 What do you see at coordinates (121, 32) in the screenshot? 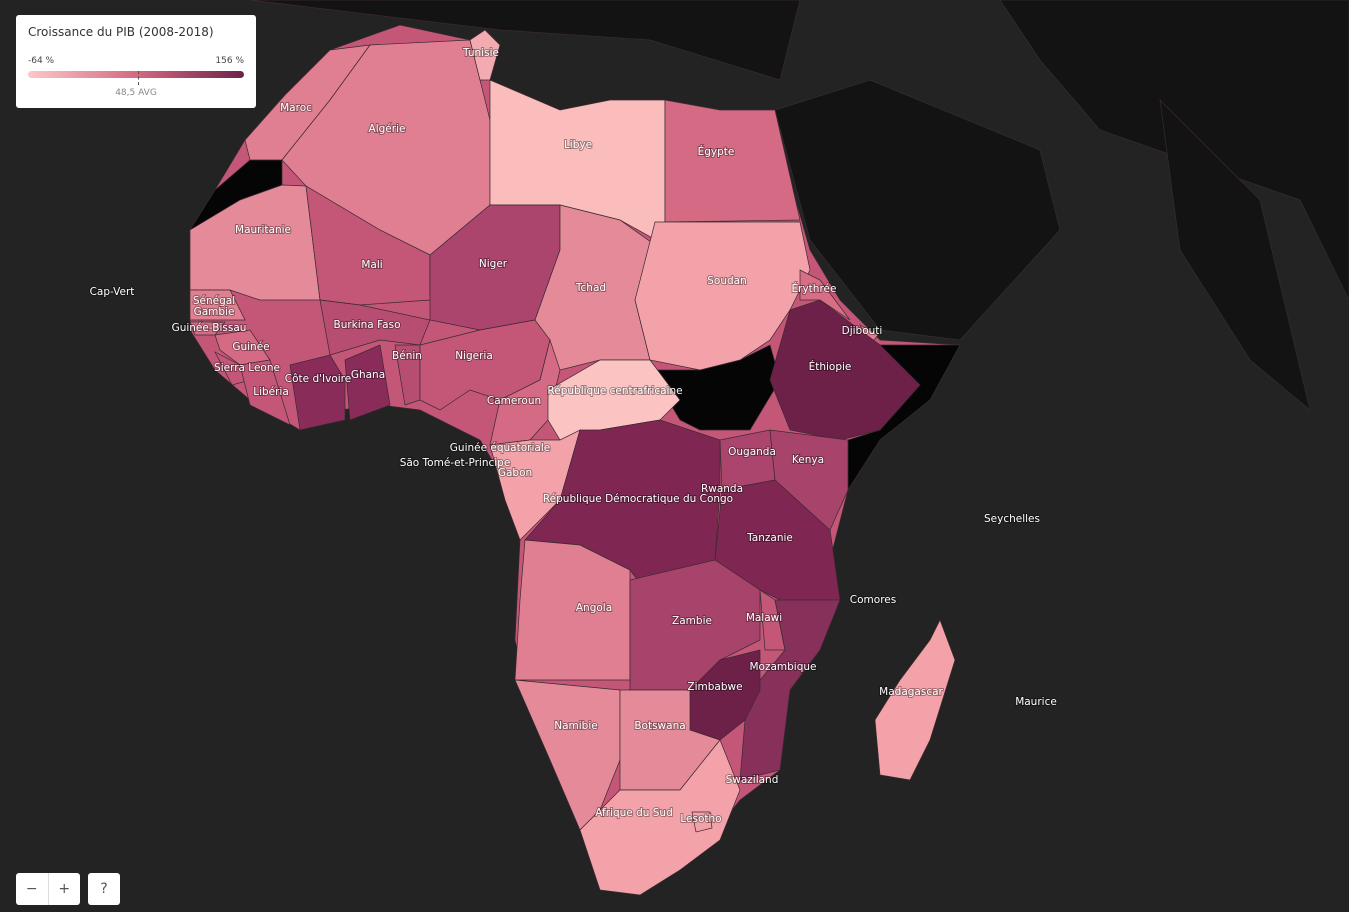
I see `legend-title: Croissance du PIB (2008-2018)` at bounding box center [121, 32].